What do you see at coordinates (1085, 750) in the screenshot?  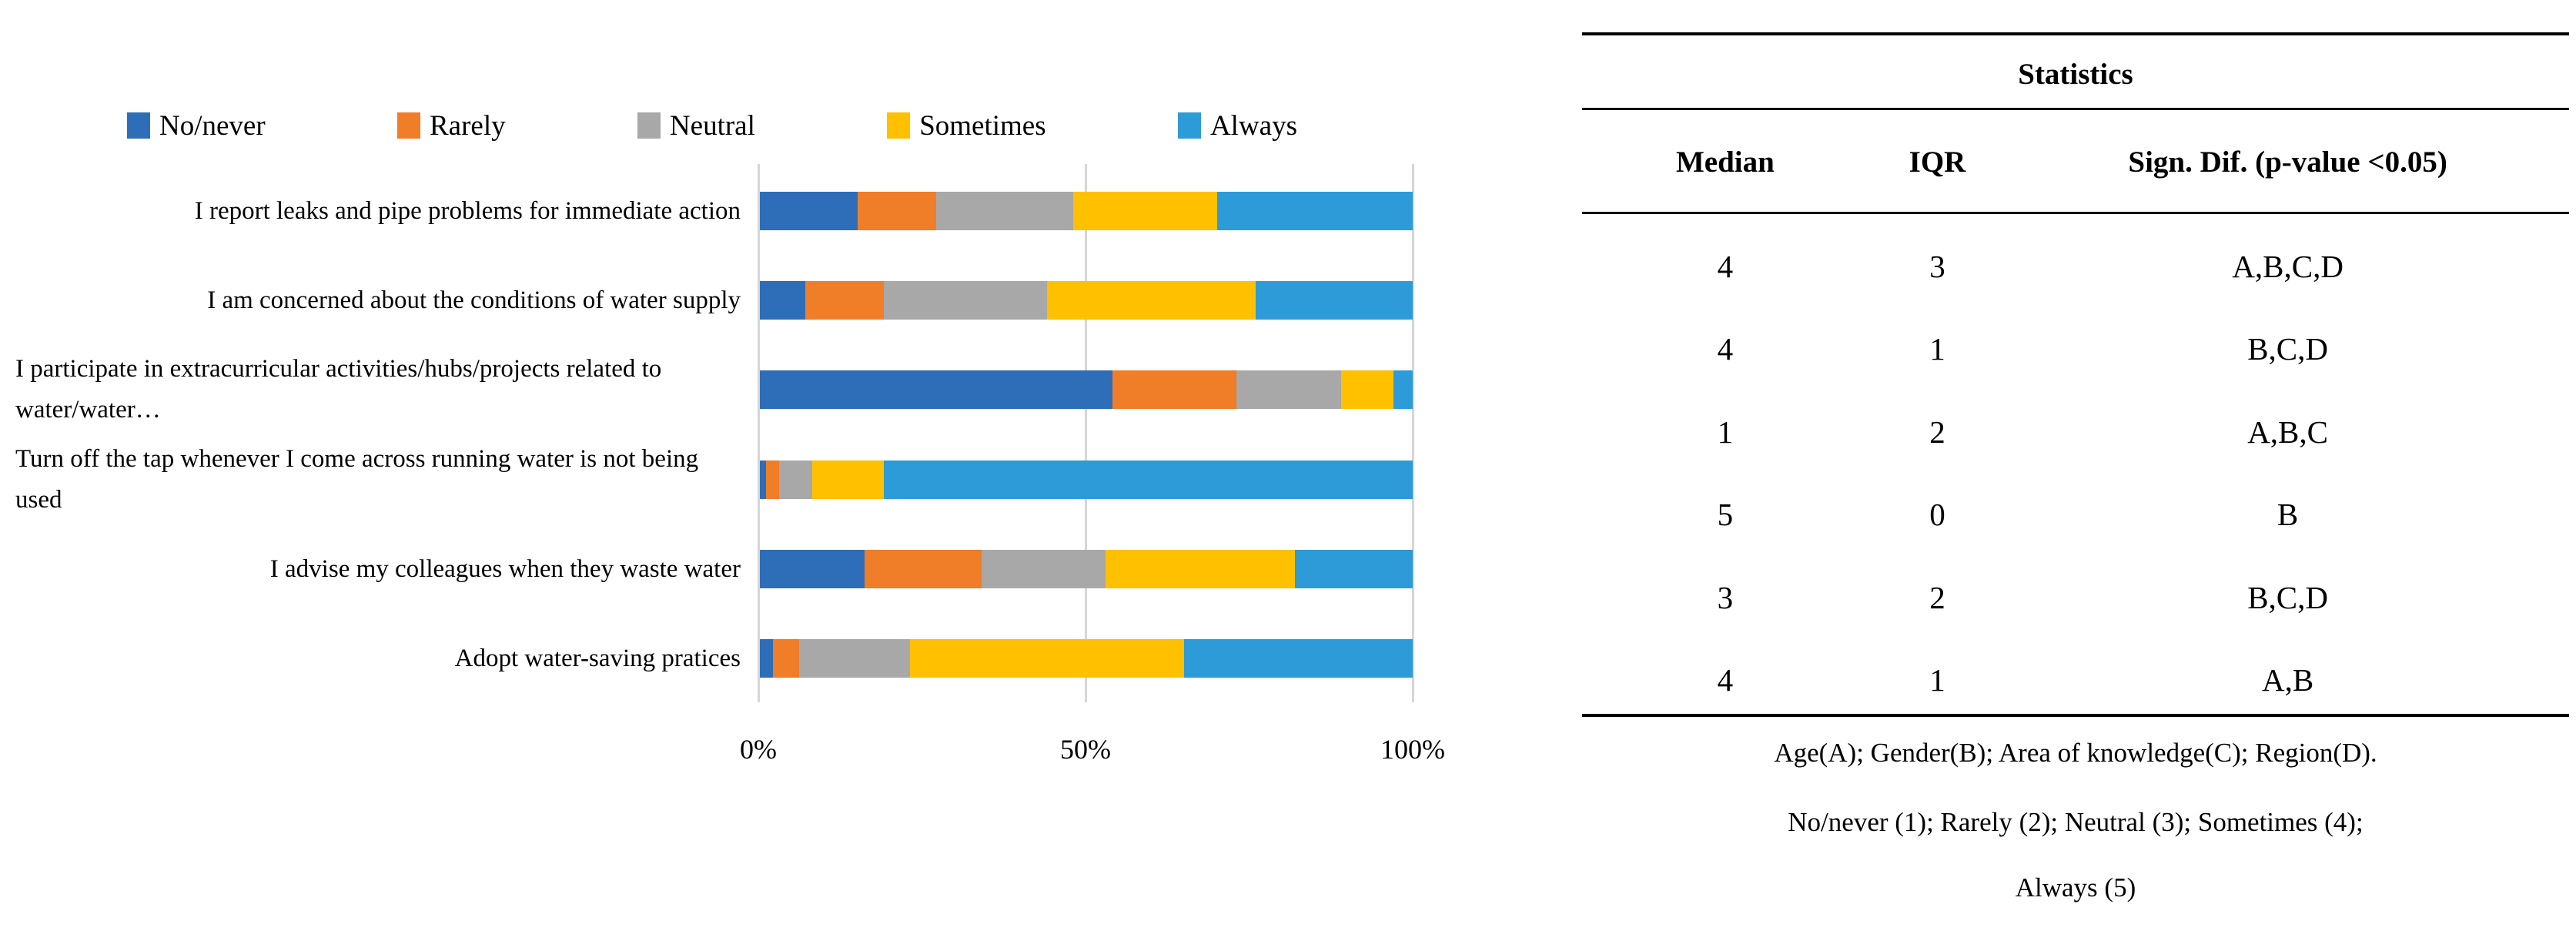 I see `x-axis-tick-label-50: 50%` at bounding box center [1085, 750].